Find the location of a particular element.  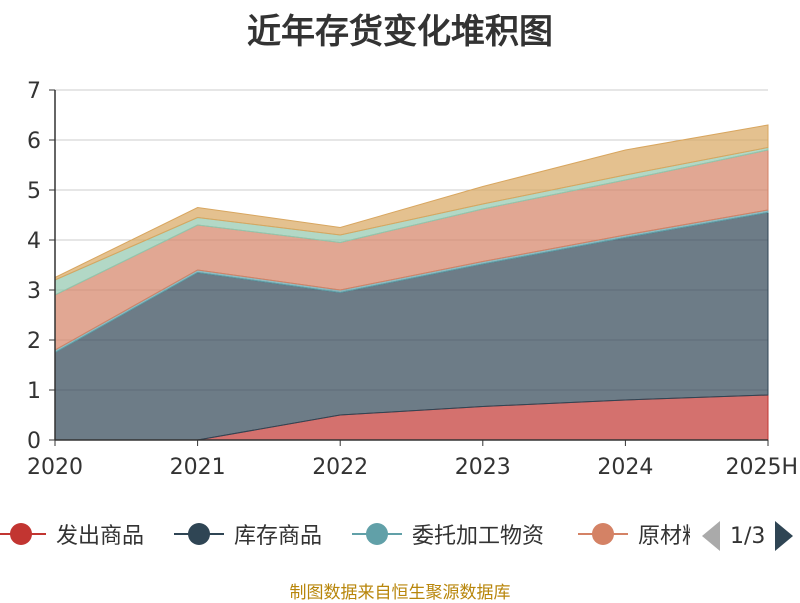

pager-next-icon is located at coordinates (784, 536).